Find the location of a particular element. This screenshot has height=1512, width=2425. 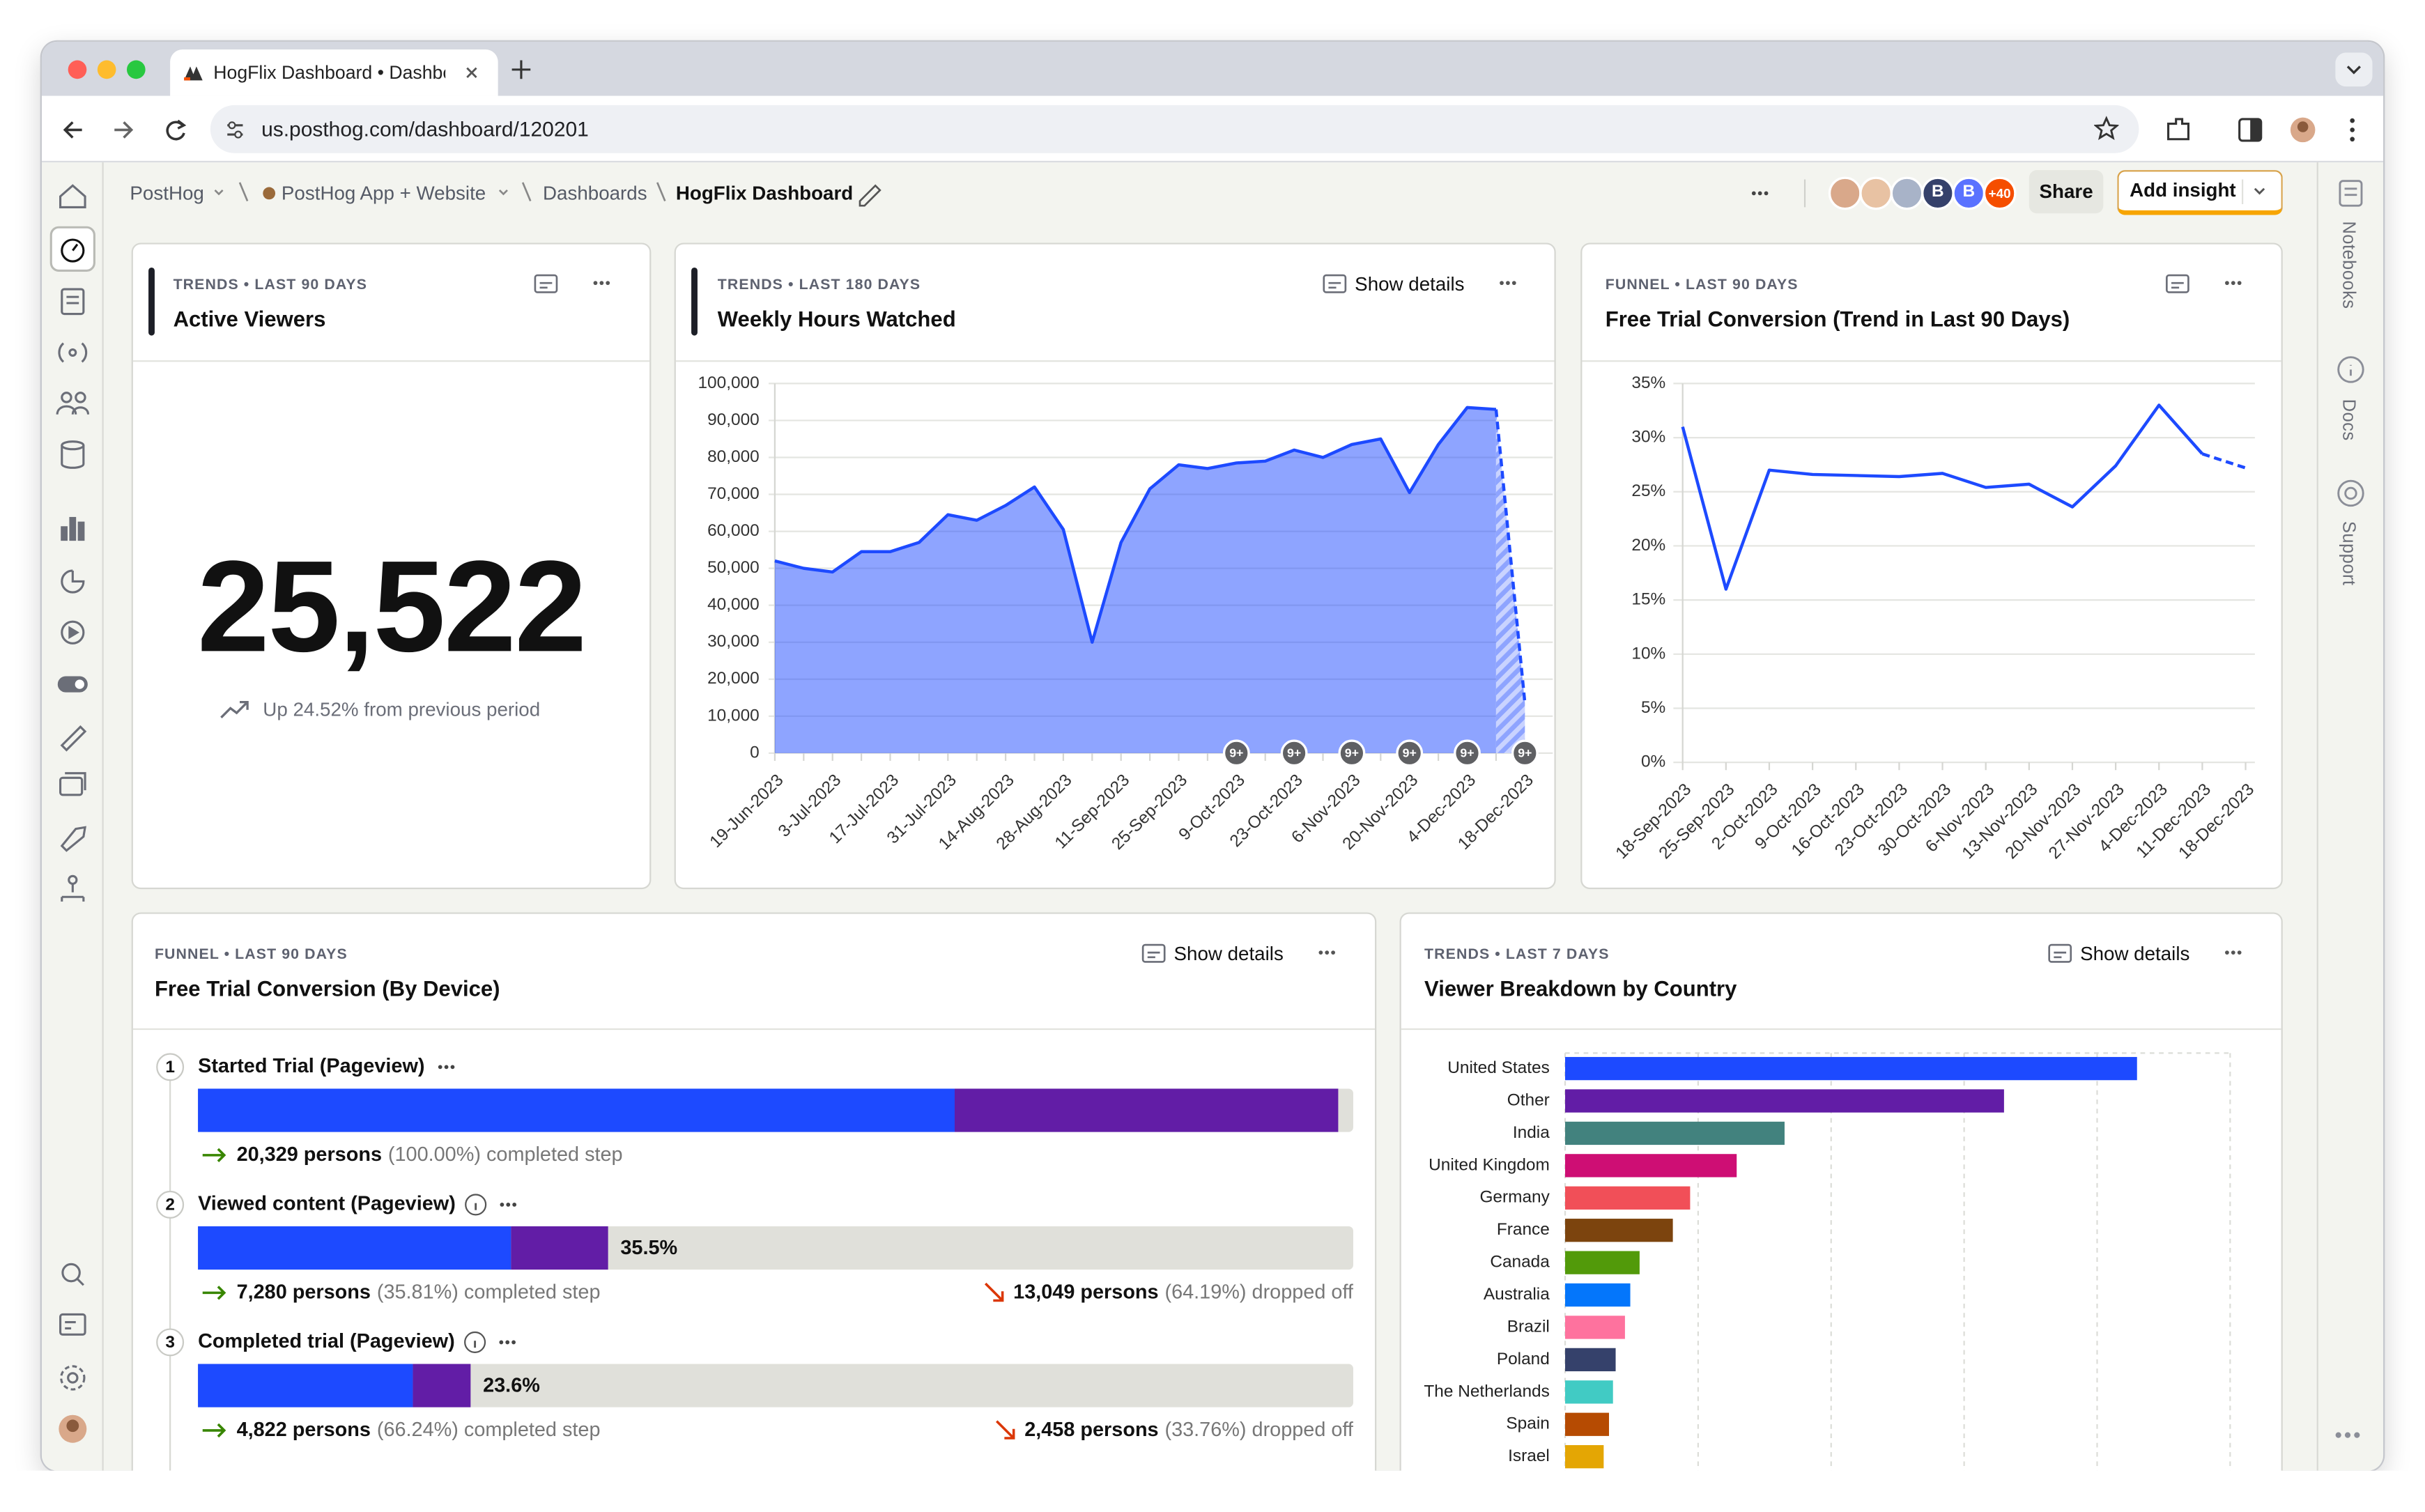

breadcrumb: Dashboards is located at coordinates (595, 193).